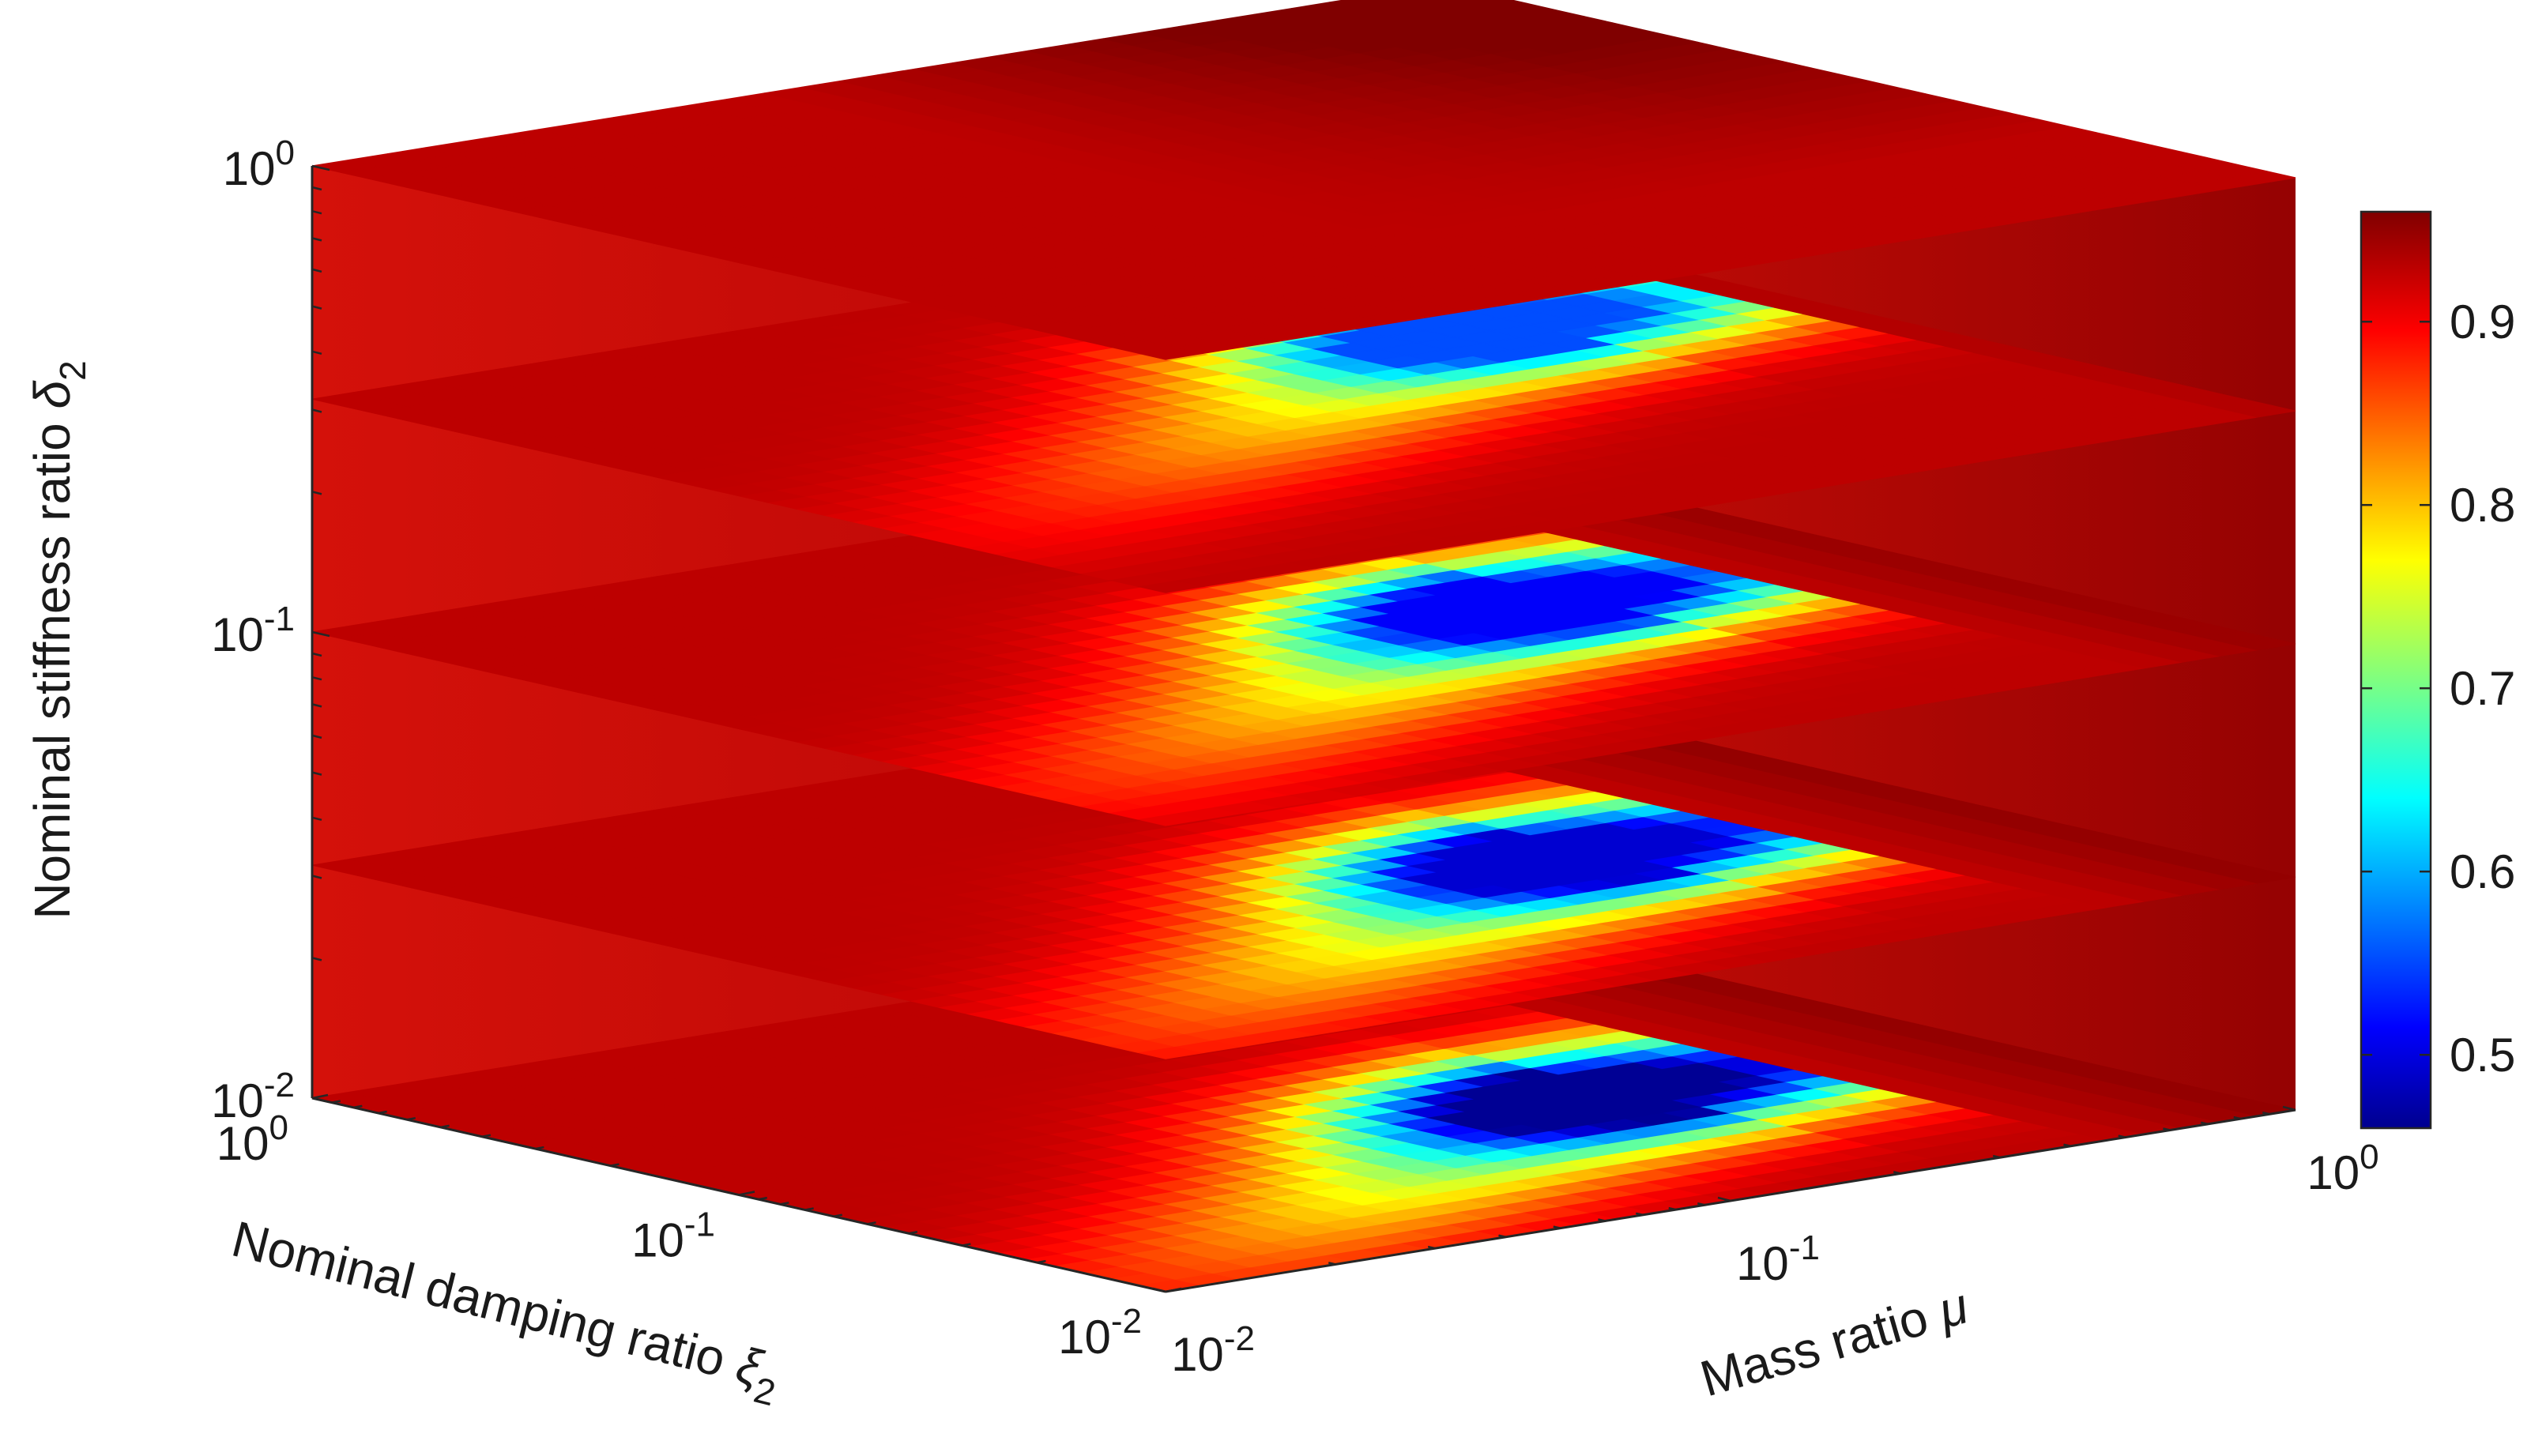  I want to click on delta2-axis-symbol: δ, so click(53, 393).